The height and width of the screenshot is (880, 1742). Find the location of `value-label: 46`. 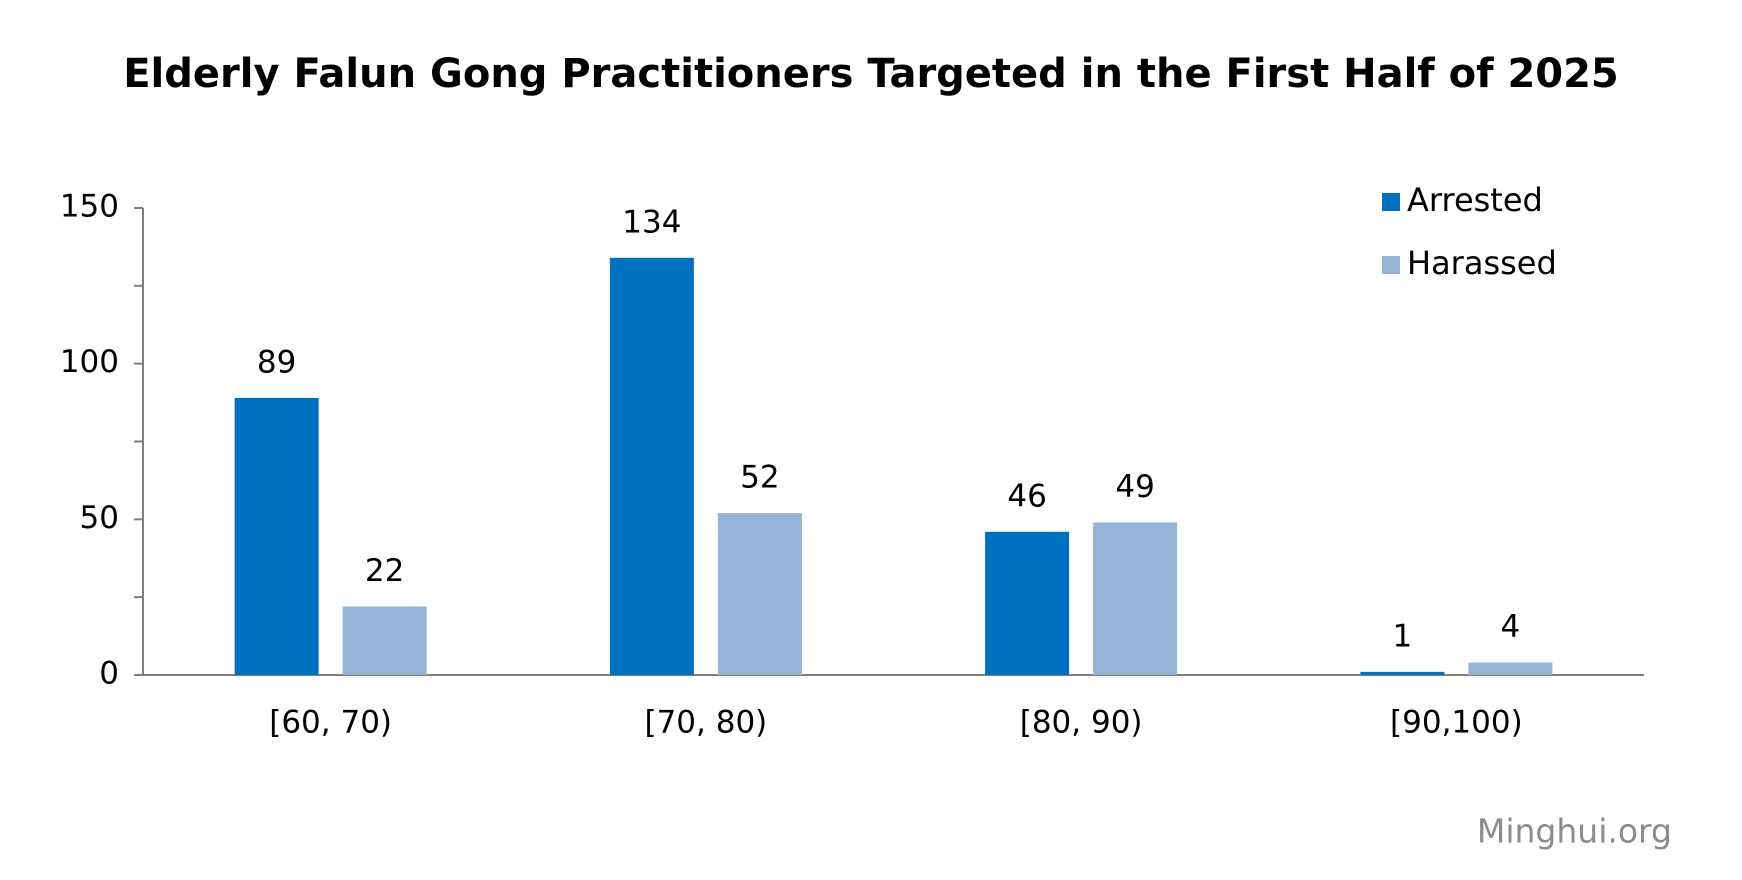

value-label: 46 is located at coordinates (1026, 496).